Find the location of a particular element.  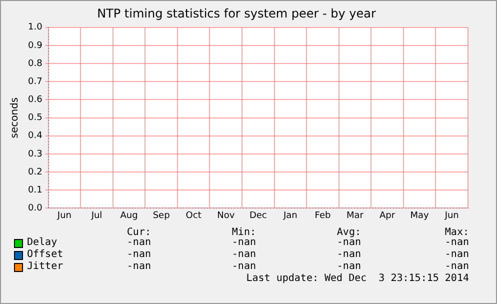

y-tick-label: 0.1 is located at coordinates (35, 190).